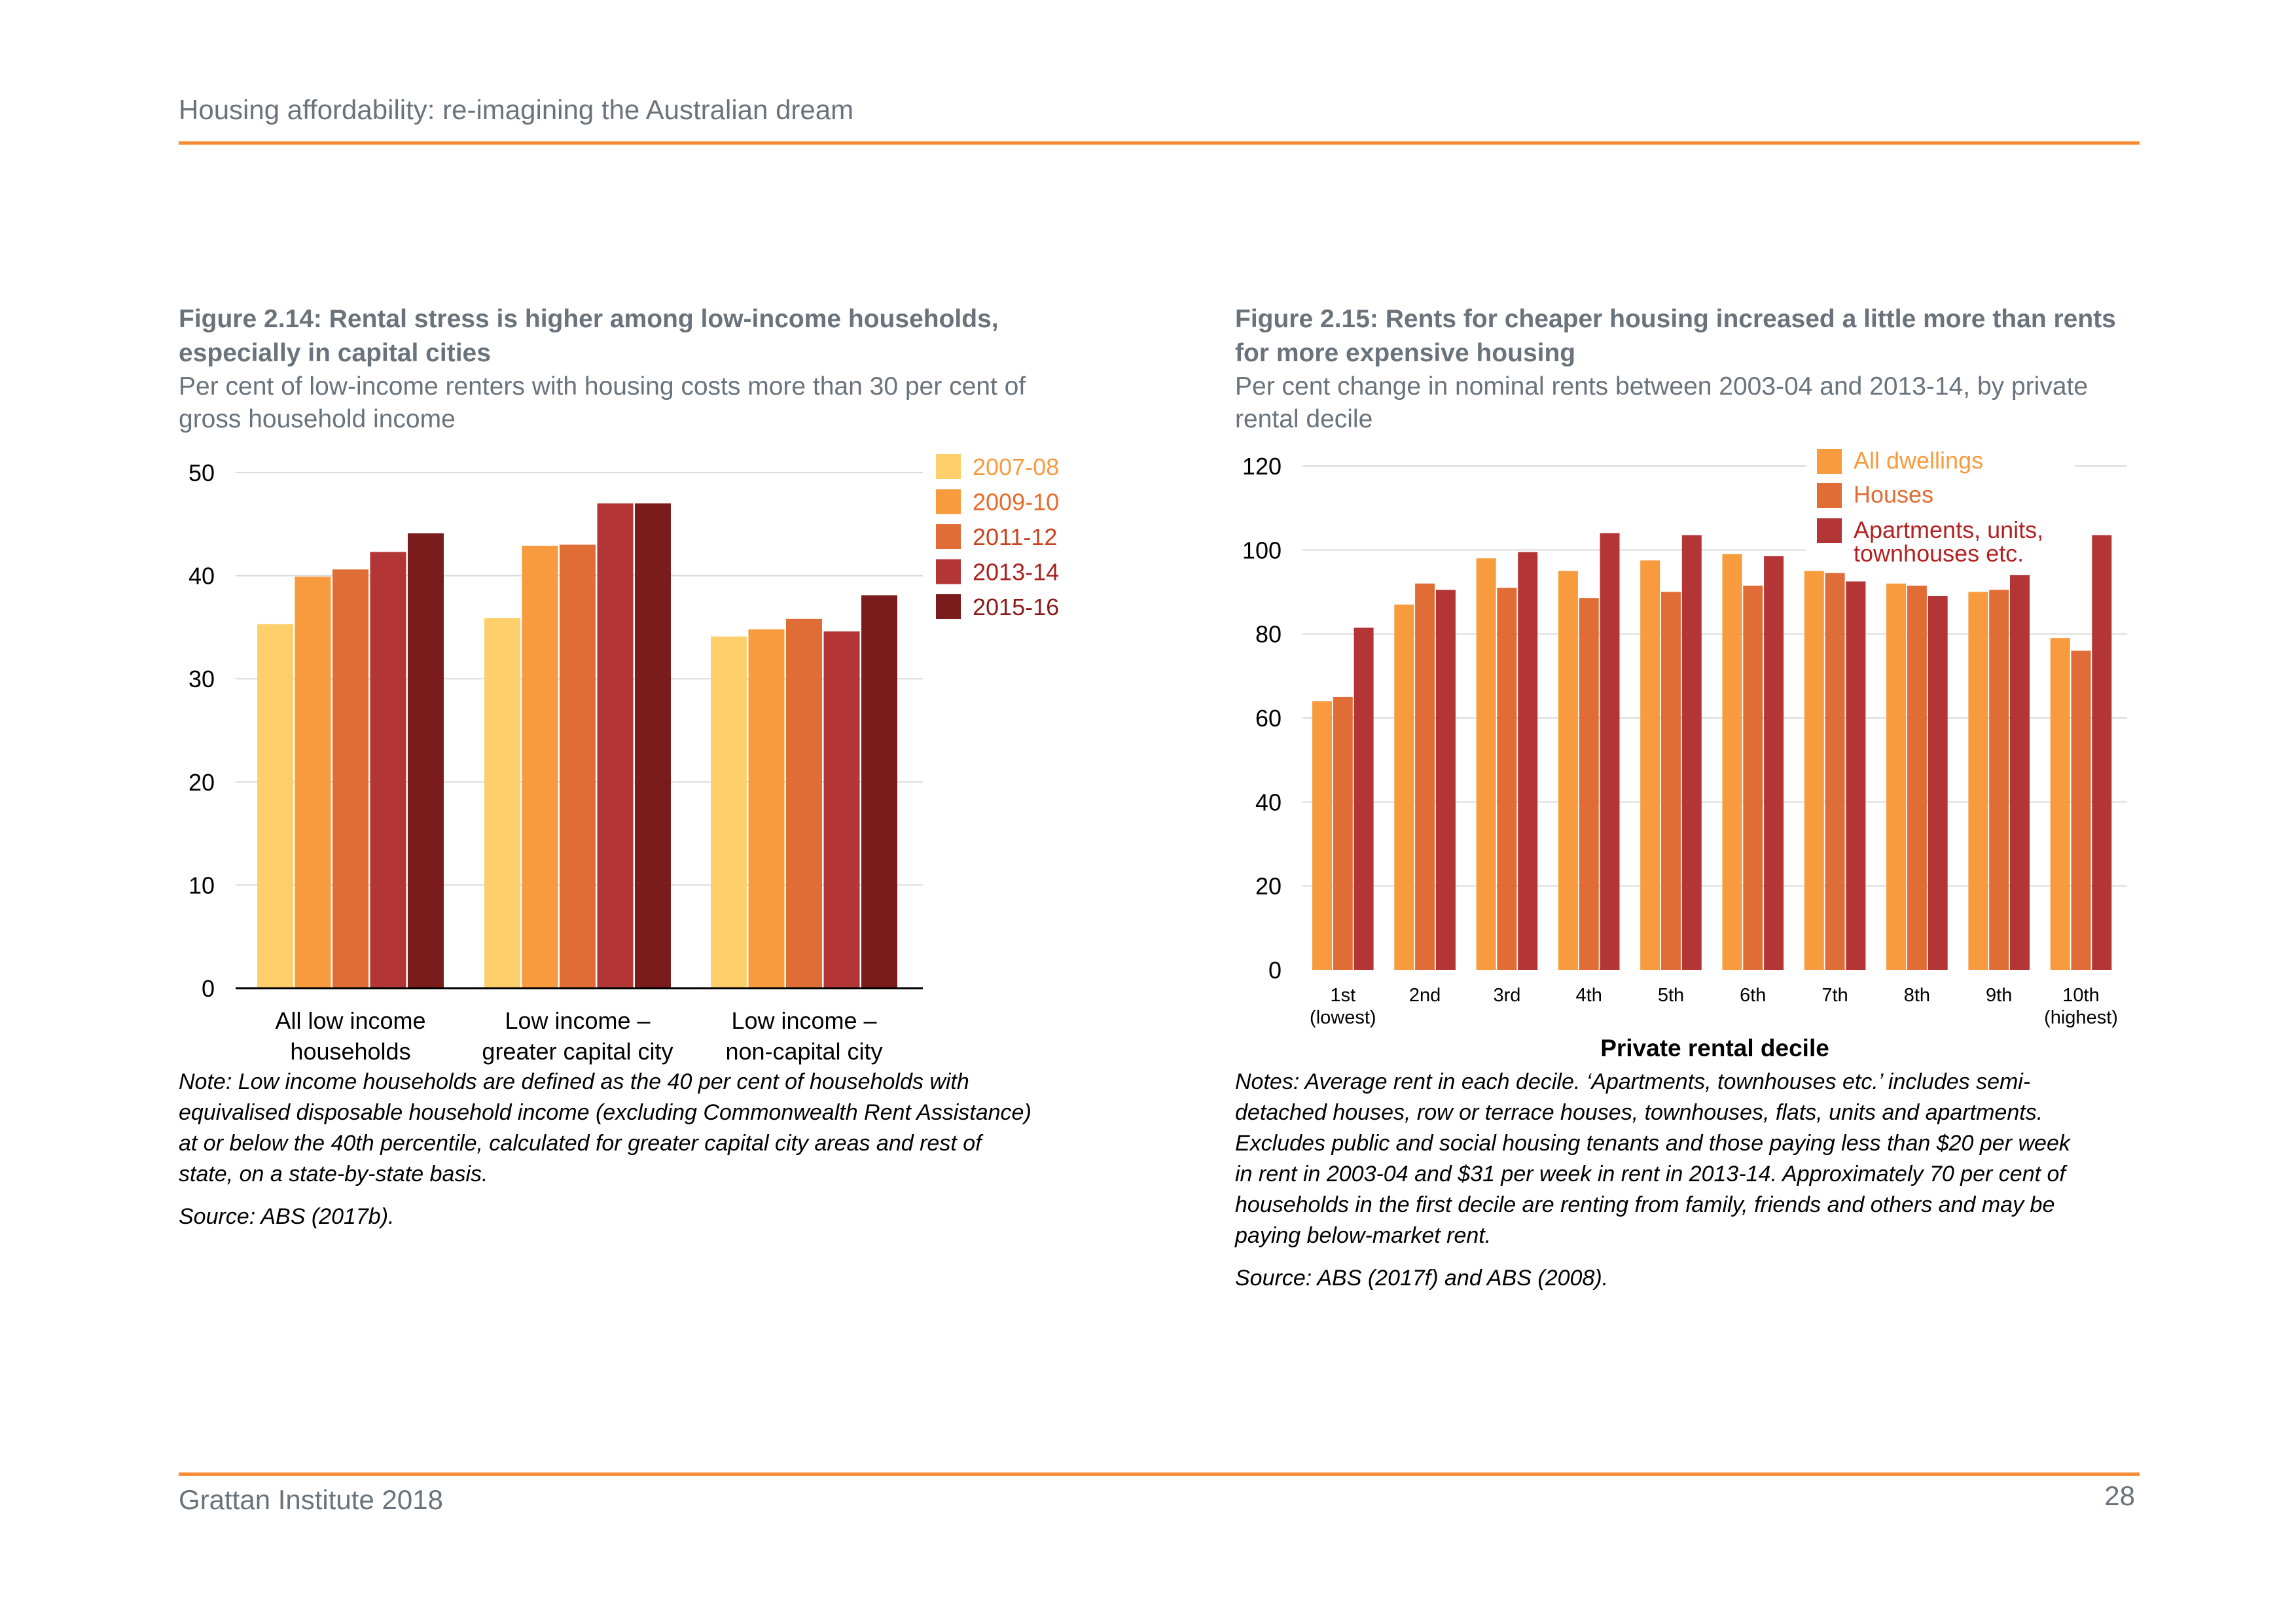 Image resolution: width=2296 pixels, height=1623 pixels. Describe the element at coordinates (1753, 996) in the screenshot. I see `x-category-label: 6th` at that location.